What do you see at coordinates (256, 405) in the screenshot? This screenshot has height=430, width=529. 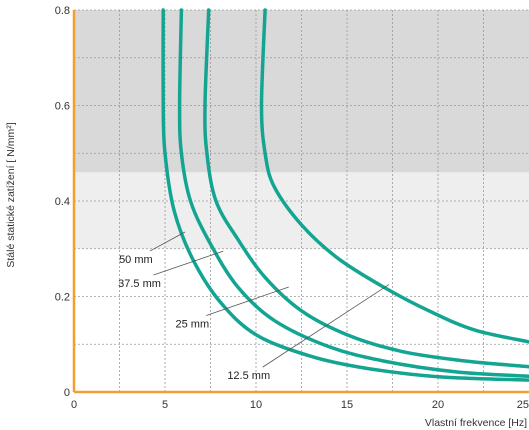 I see `x-tick-label: 10` at bounding box center [256, 405].